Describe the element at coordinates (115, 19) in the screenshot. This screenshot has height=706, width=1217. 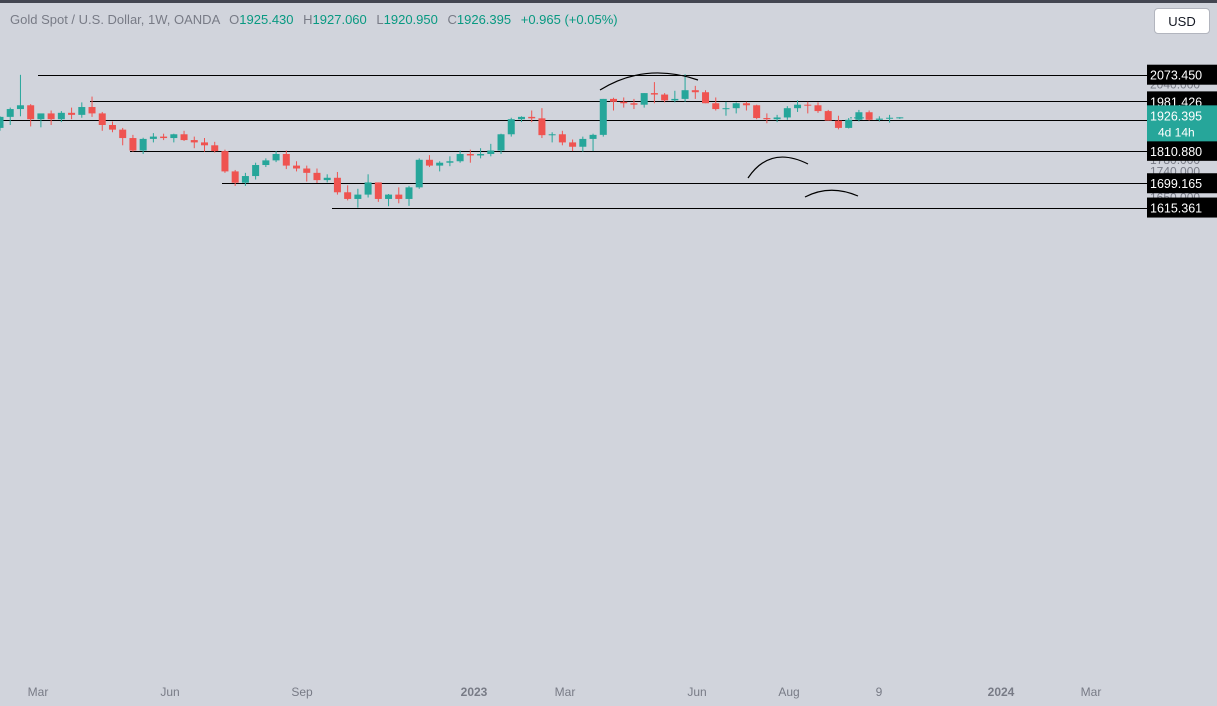
I see `symbol-title: Gold Spot / U.S. Dollar, 1W, OANDA` at that location.